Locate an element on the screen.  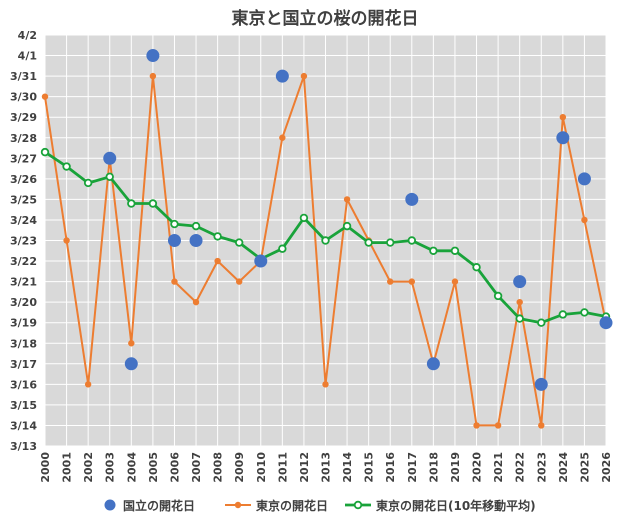
x-tick-label: 2014 is located at coordinates (347, 467).